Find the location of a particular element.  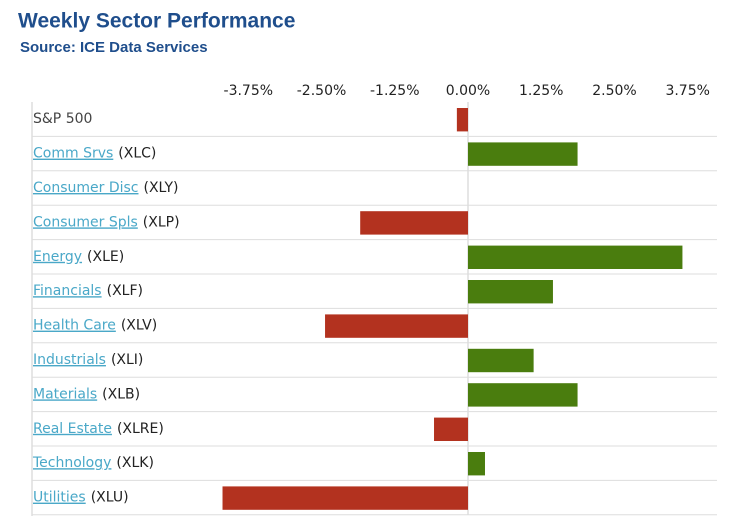

ticker-label: (XLY) is located at coordinates (161, 188).